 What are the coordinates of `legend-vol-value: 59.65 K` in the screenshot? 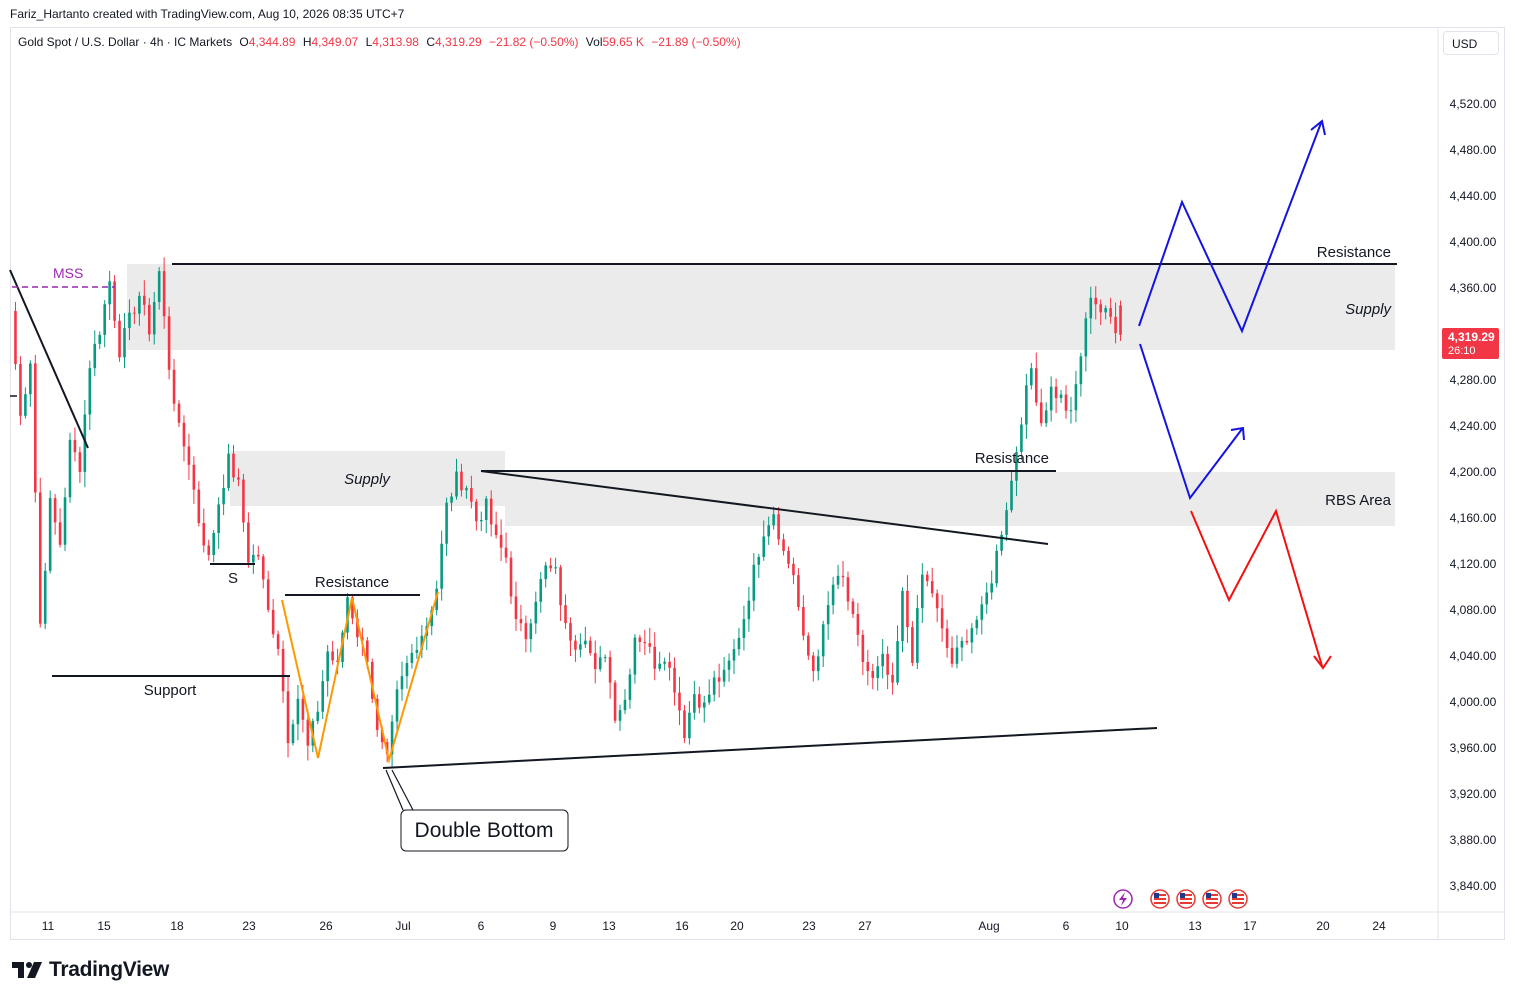 It's located at (623, 42).